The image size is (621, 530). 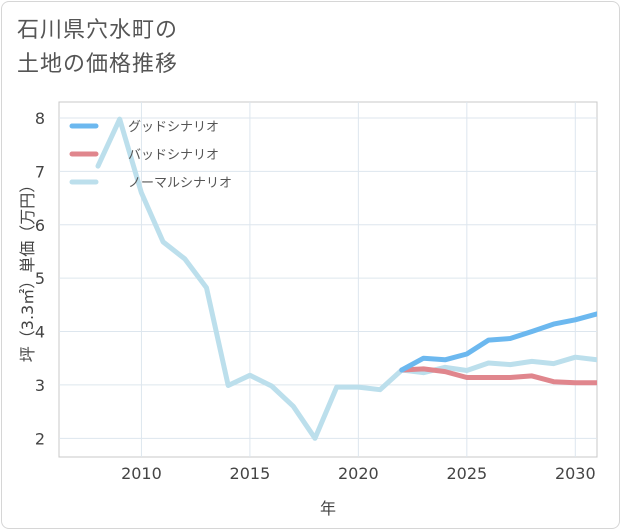 What do you see at coordinates (173, 155) in the screenshot?
I see `legend-label: バッドシナリオ` at bounding box center [173, 155].